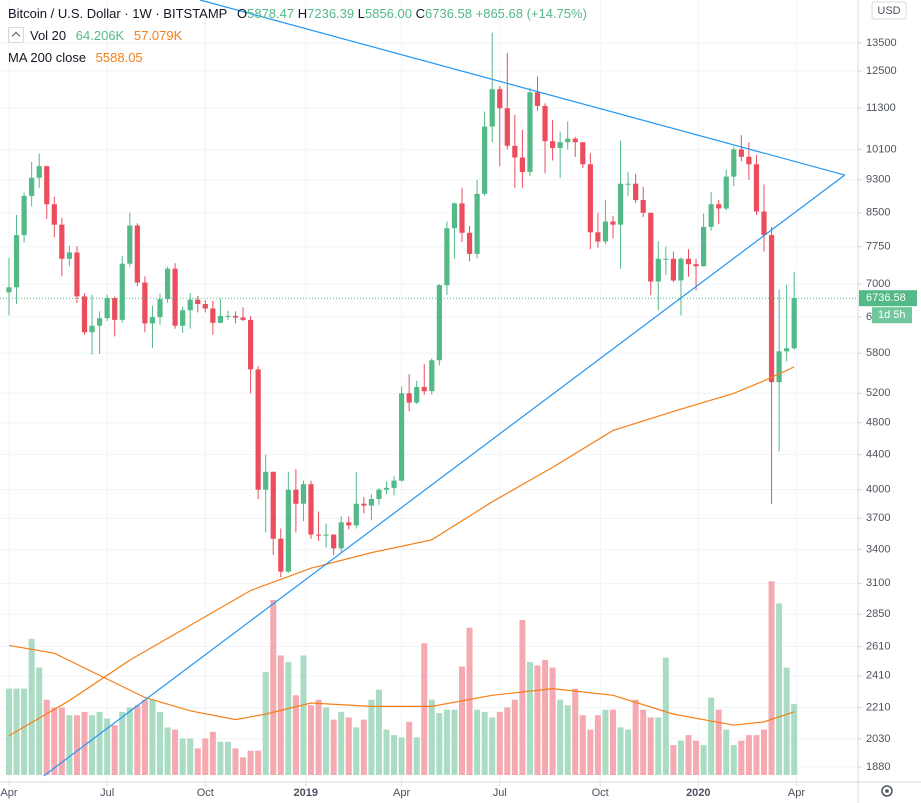 This screenshot has width=921, height=803. What do you see at coordinates (878, 646) in the screenshot?
I see `y-tick-label: 2610` at bounding box center [878, 646].